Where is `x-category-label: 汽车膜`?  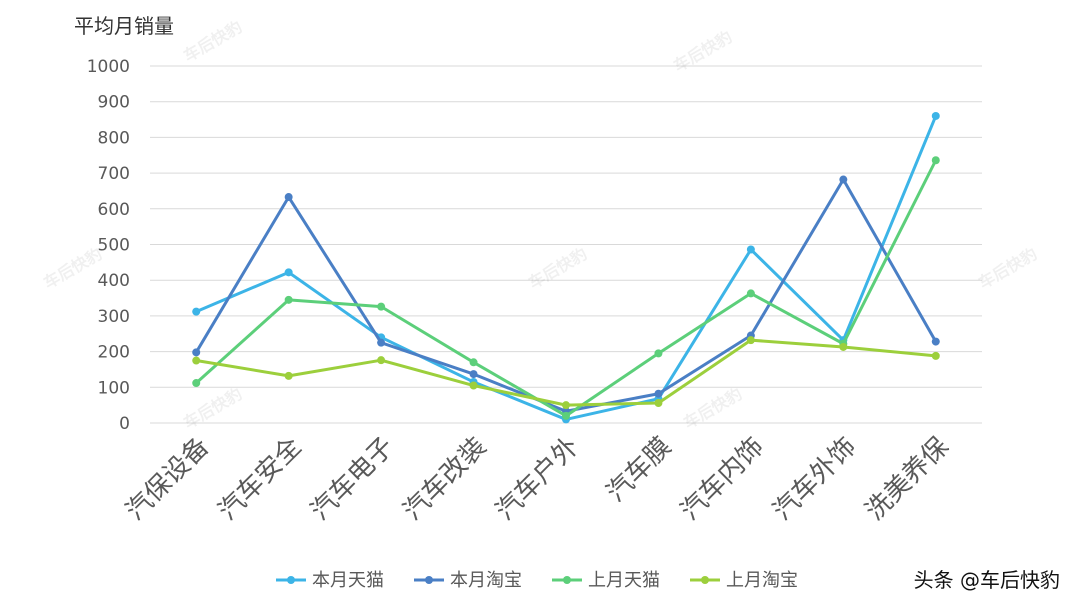 x-category-label: 汽车膜 is located at coordinates (639, 470).